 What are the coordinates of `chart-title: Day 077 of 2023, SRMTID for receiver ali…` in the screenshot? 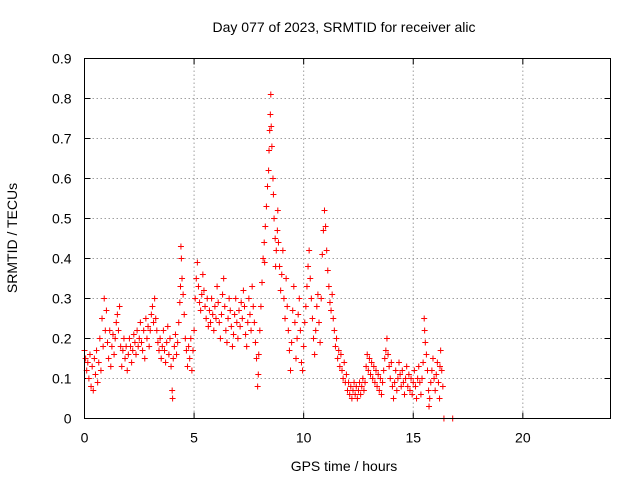 It's located at (344, 27).